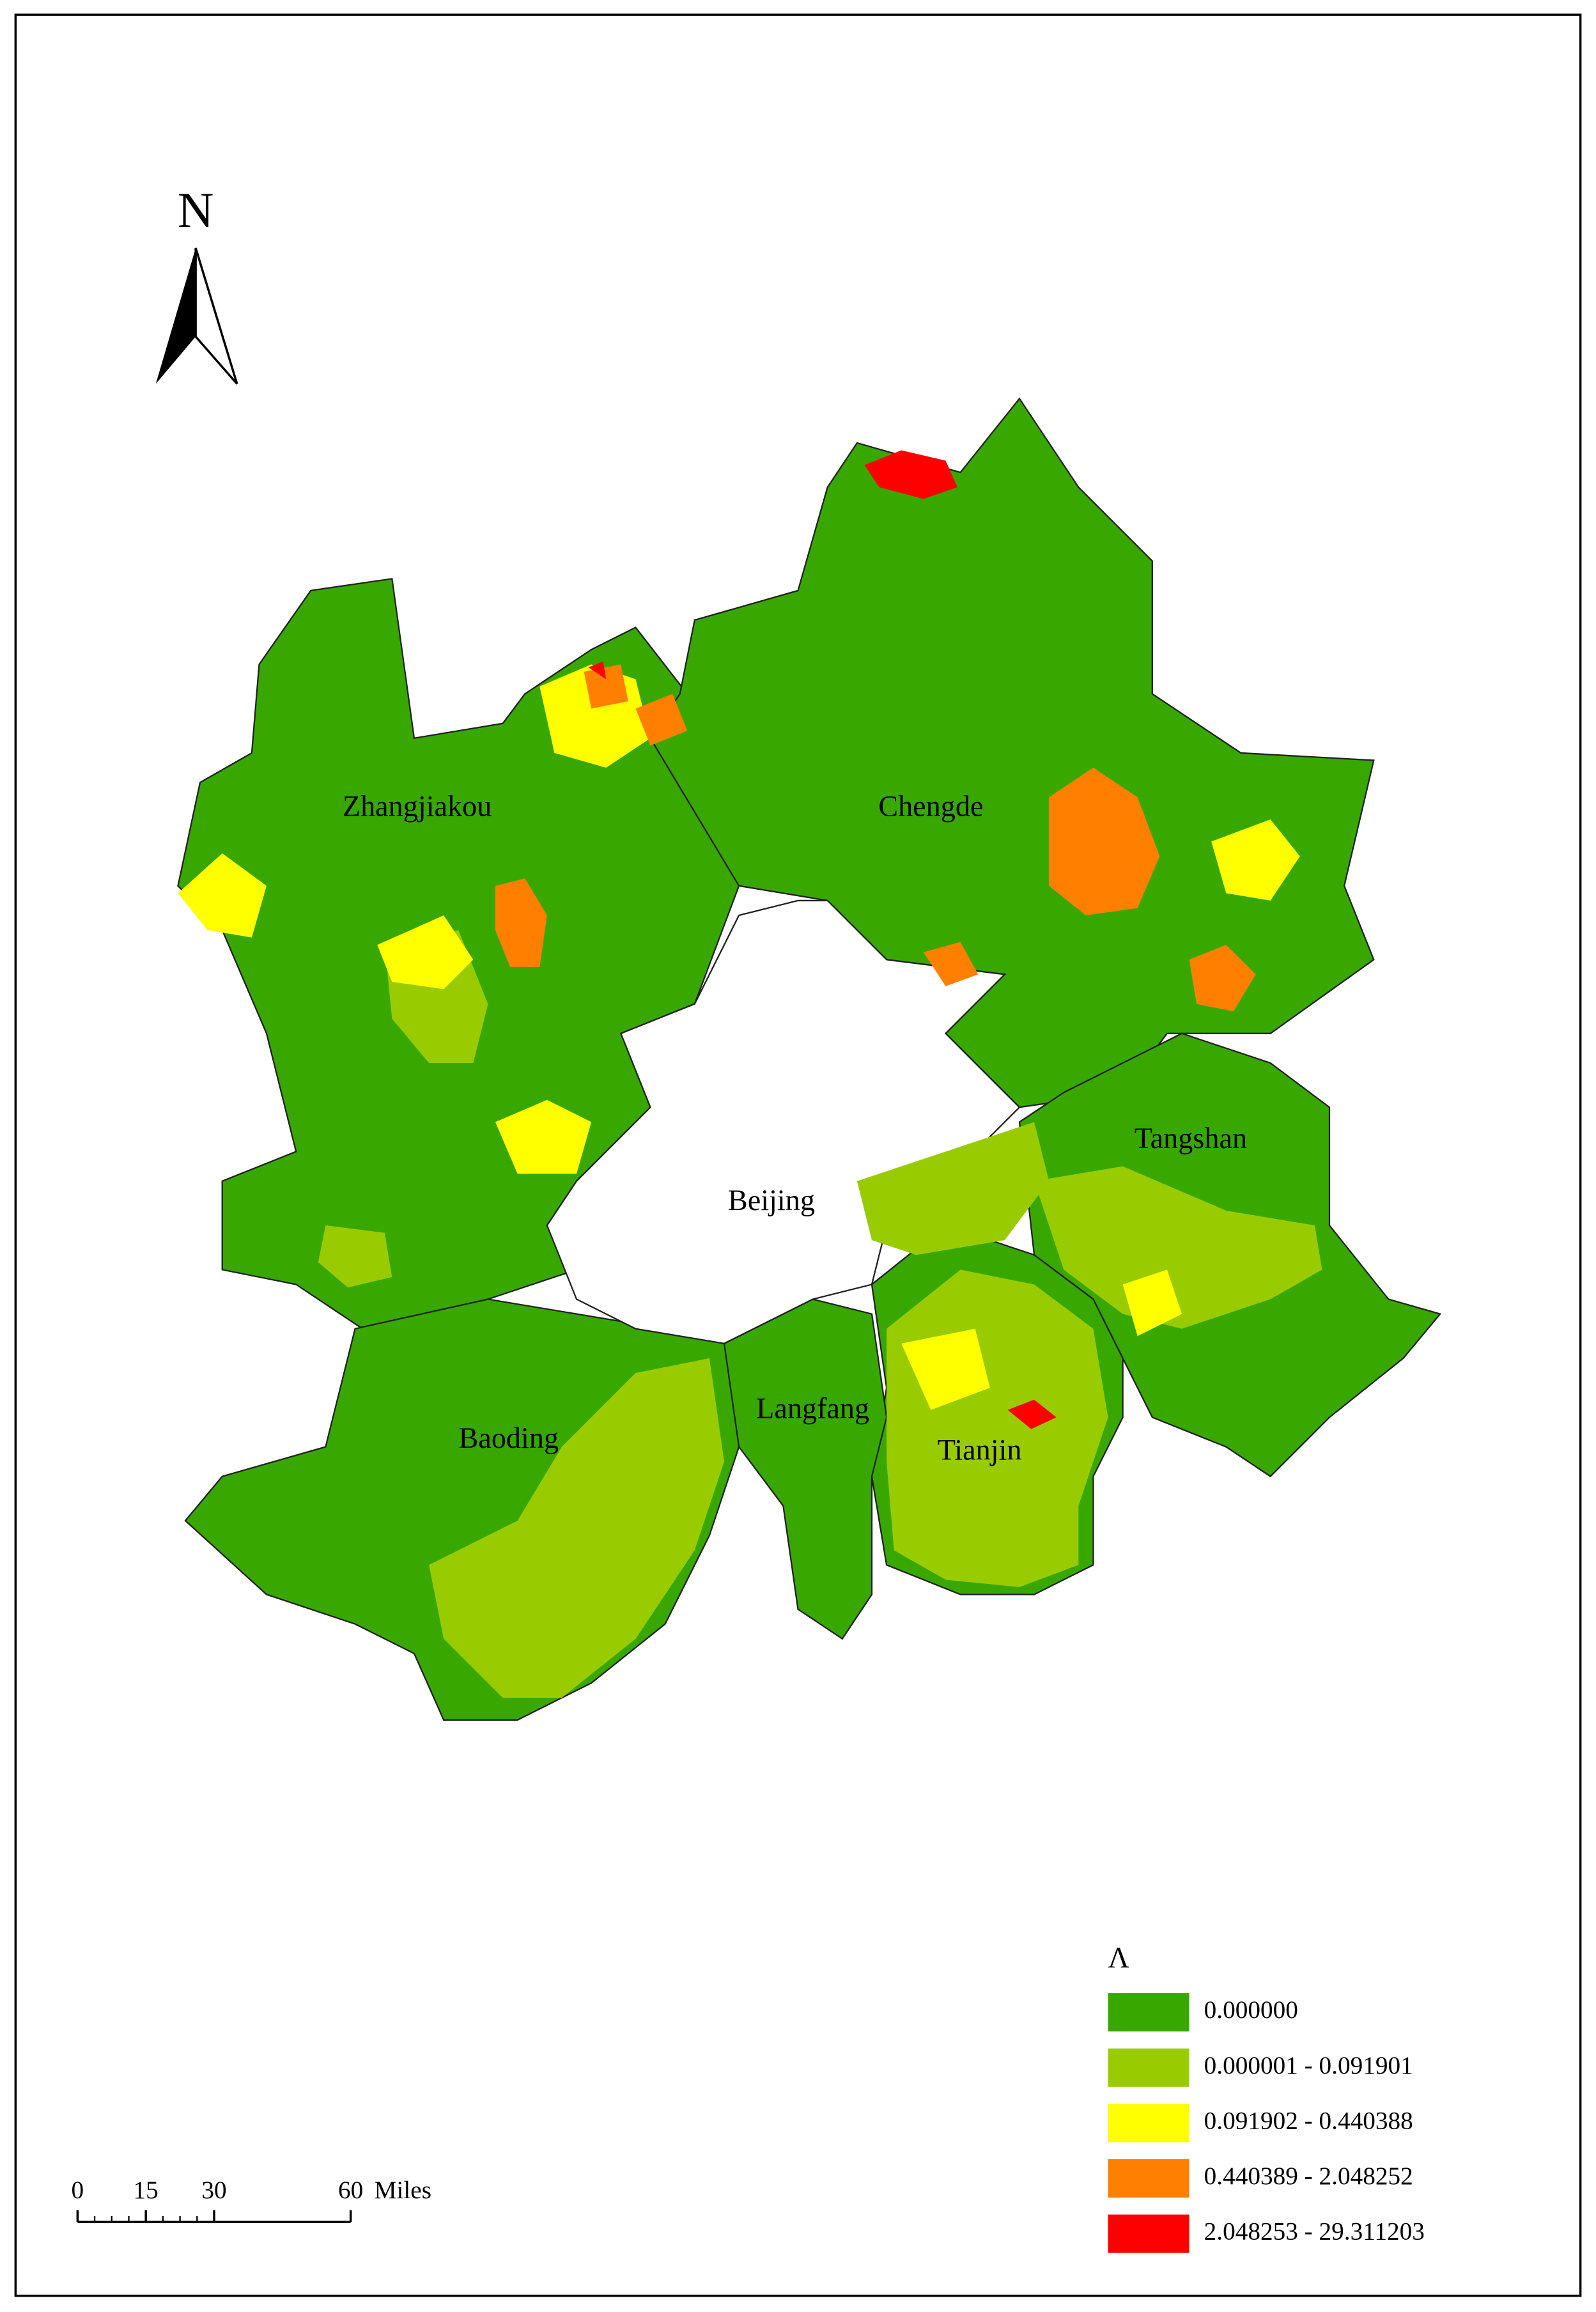 The image size is (1596, 2312). I want to click on scale-label: 30, so click(213, 2190).